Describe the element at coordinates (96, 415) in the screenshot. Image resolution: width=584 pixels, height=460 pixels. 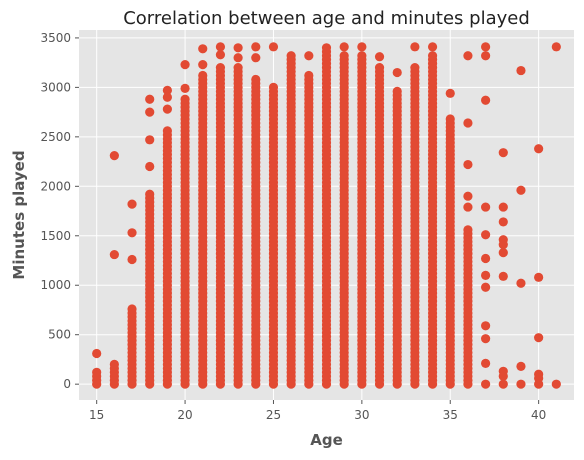
I see `x-tick-label: 15` at that location.